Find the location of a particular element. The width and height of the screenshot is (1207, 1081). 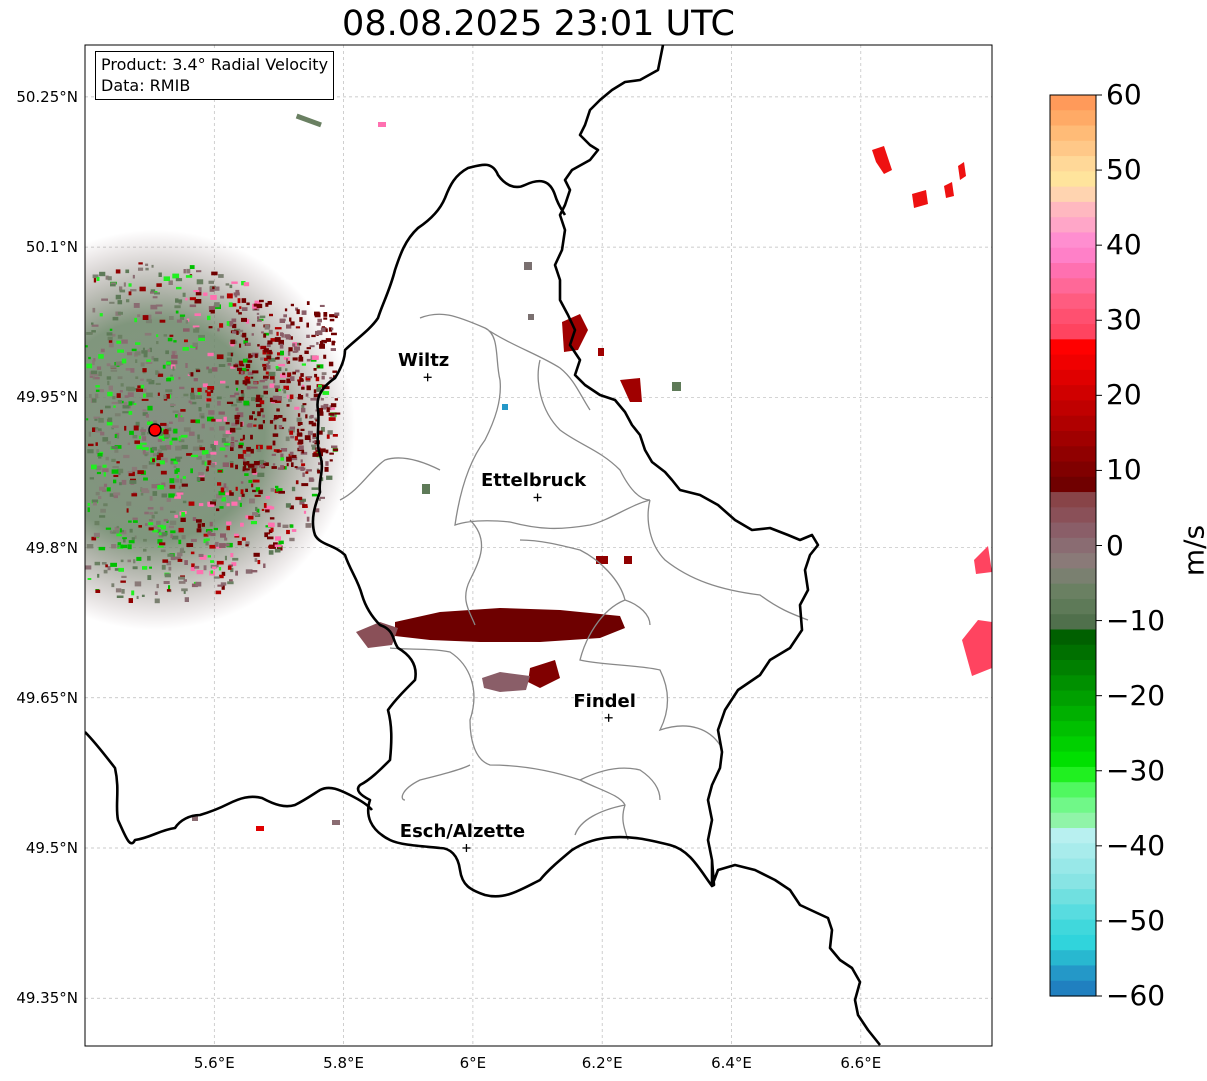

product-line: Product: 3.4° Radial Velocity is located at coordinates (215, 64).